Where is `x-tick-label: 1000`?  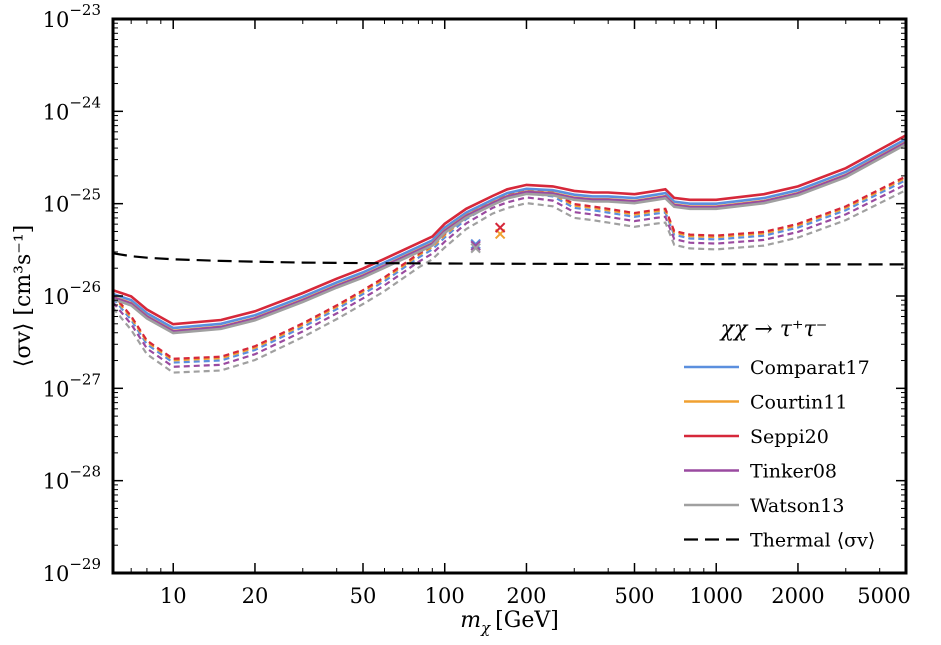
x-tick-label: 1000 is located at coordinates (716, 596).